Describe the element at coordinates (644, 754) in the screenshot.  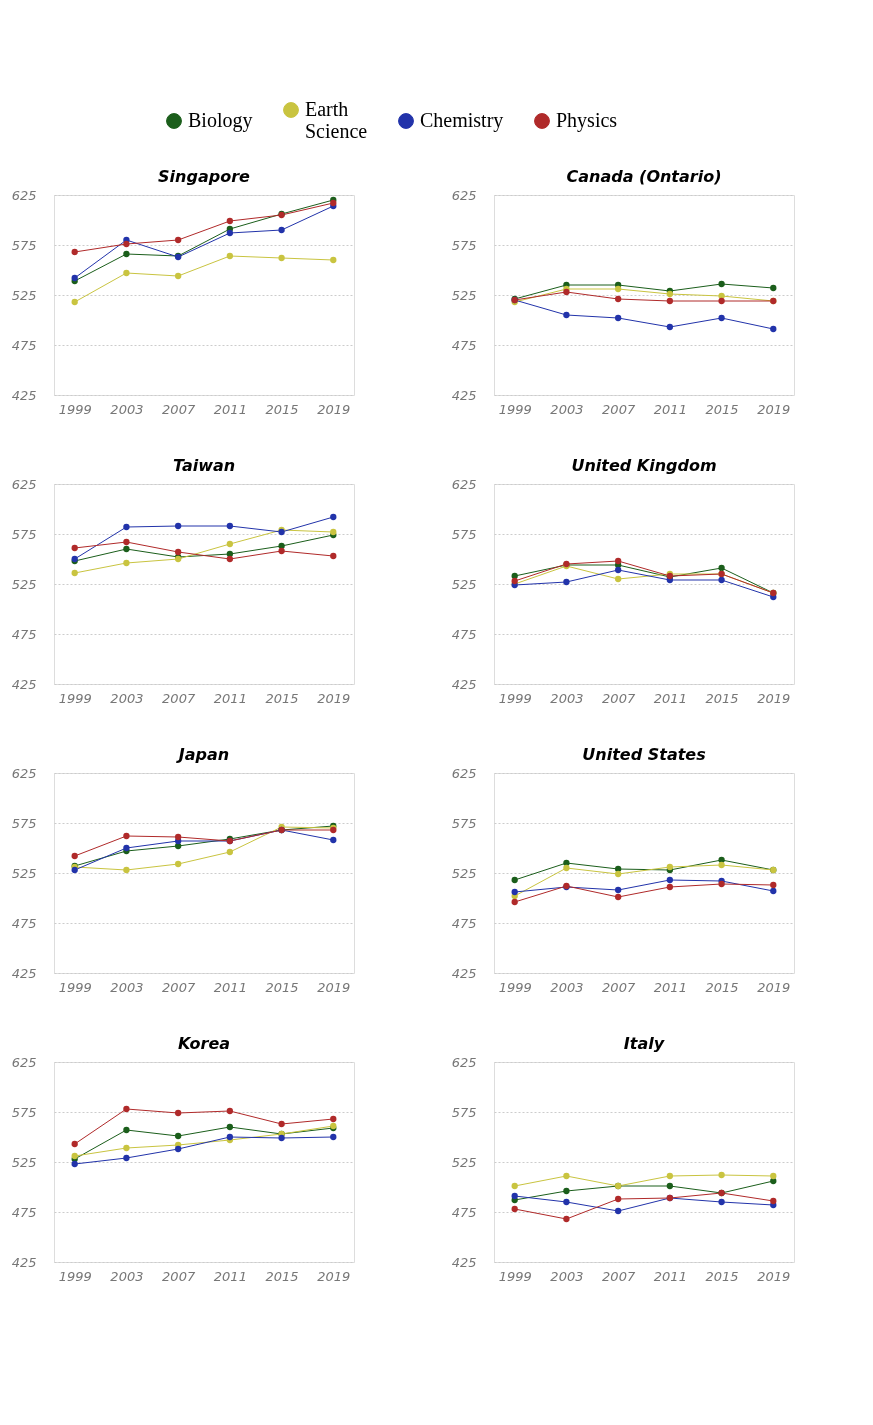
I see `chart-title: United States` at that location.